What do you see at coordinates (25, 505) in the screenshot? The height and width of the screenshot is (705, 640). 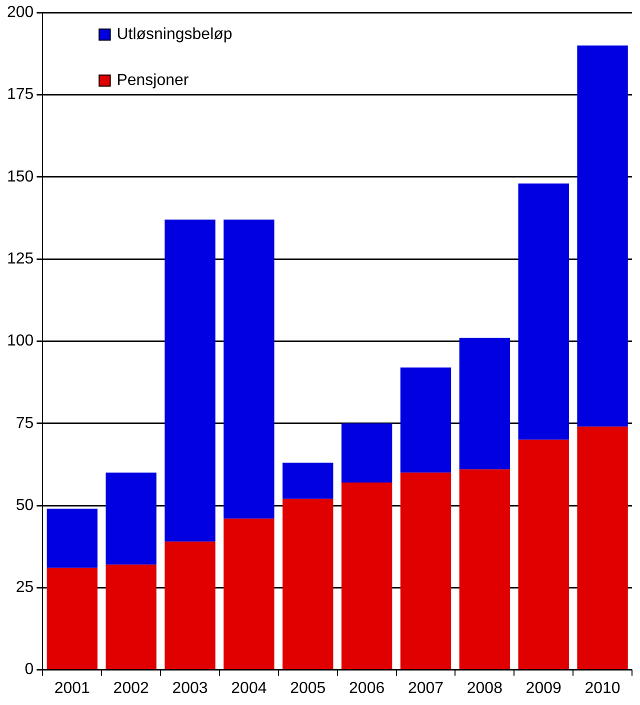 I see `y-tick-label: 50` at bounding box center [25, 505].